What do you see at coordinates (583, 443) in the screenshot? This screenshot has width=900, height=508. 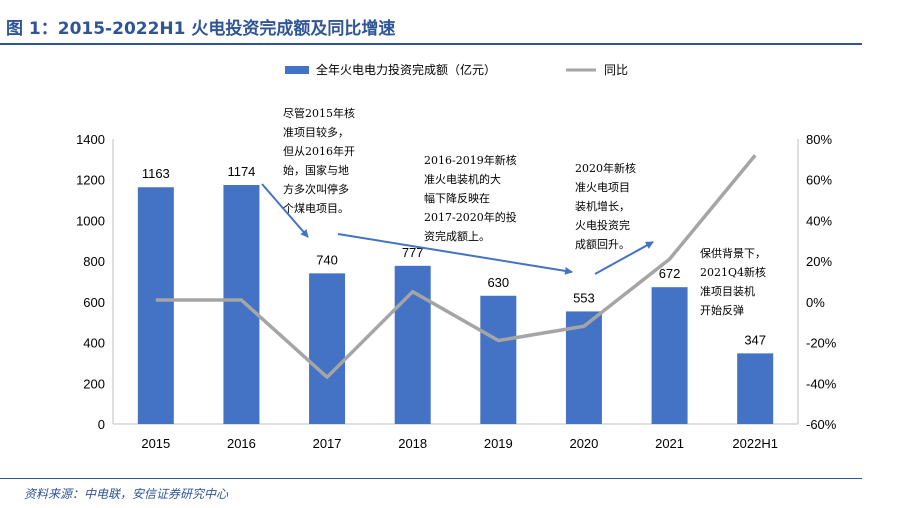 I see `x-tick-label: 2020` at bounding box center [583, 443].